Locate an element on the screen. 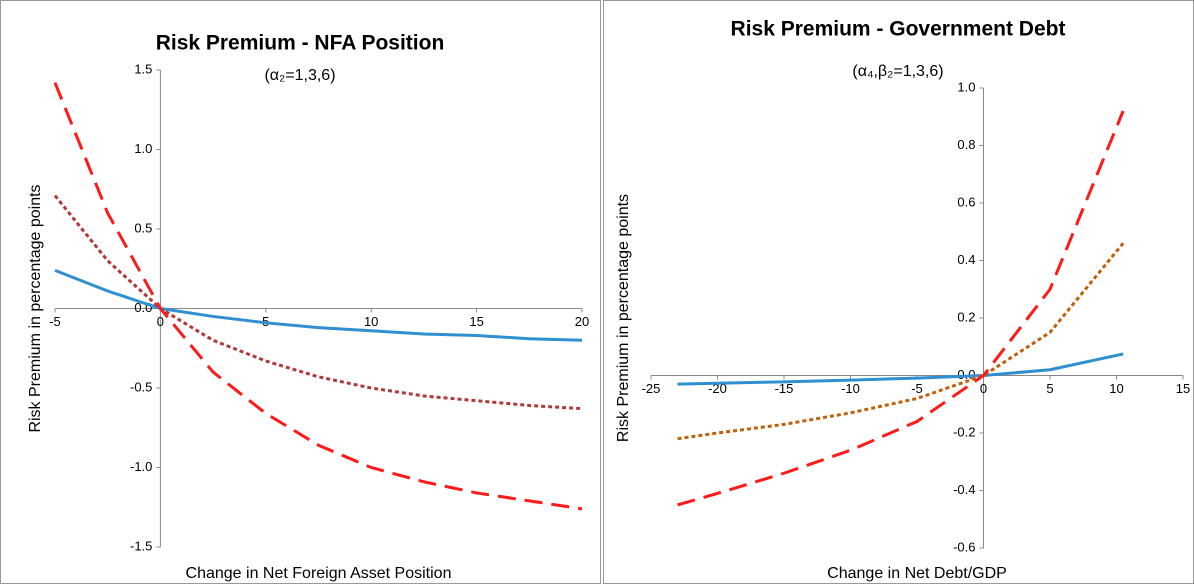 This screenshot has height=584, width=1194. chart-subtitle: (α₂=1,3,6) is located at coordinates (299, 75).